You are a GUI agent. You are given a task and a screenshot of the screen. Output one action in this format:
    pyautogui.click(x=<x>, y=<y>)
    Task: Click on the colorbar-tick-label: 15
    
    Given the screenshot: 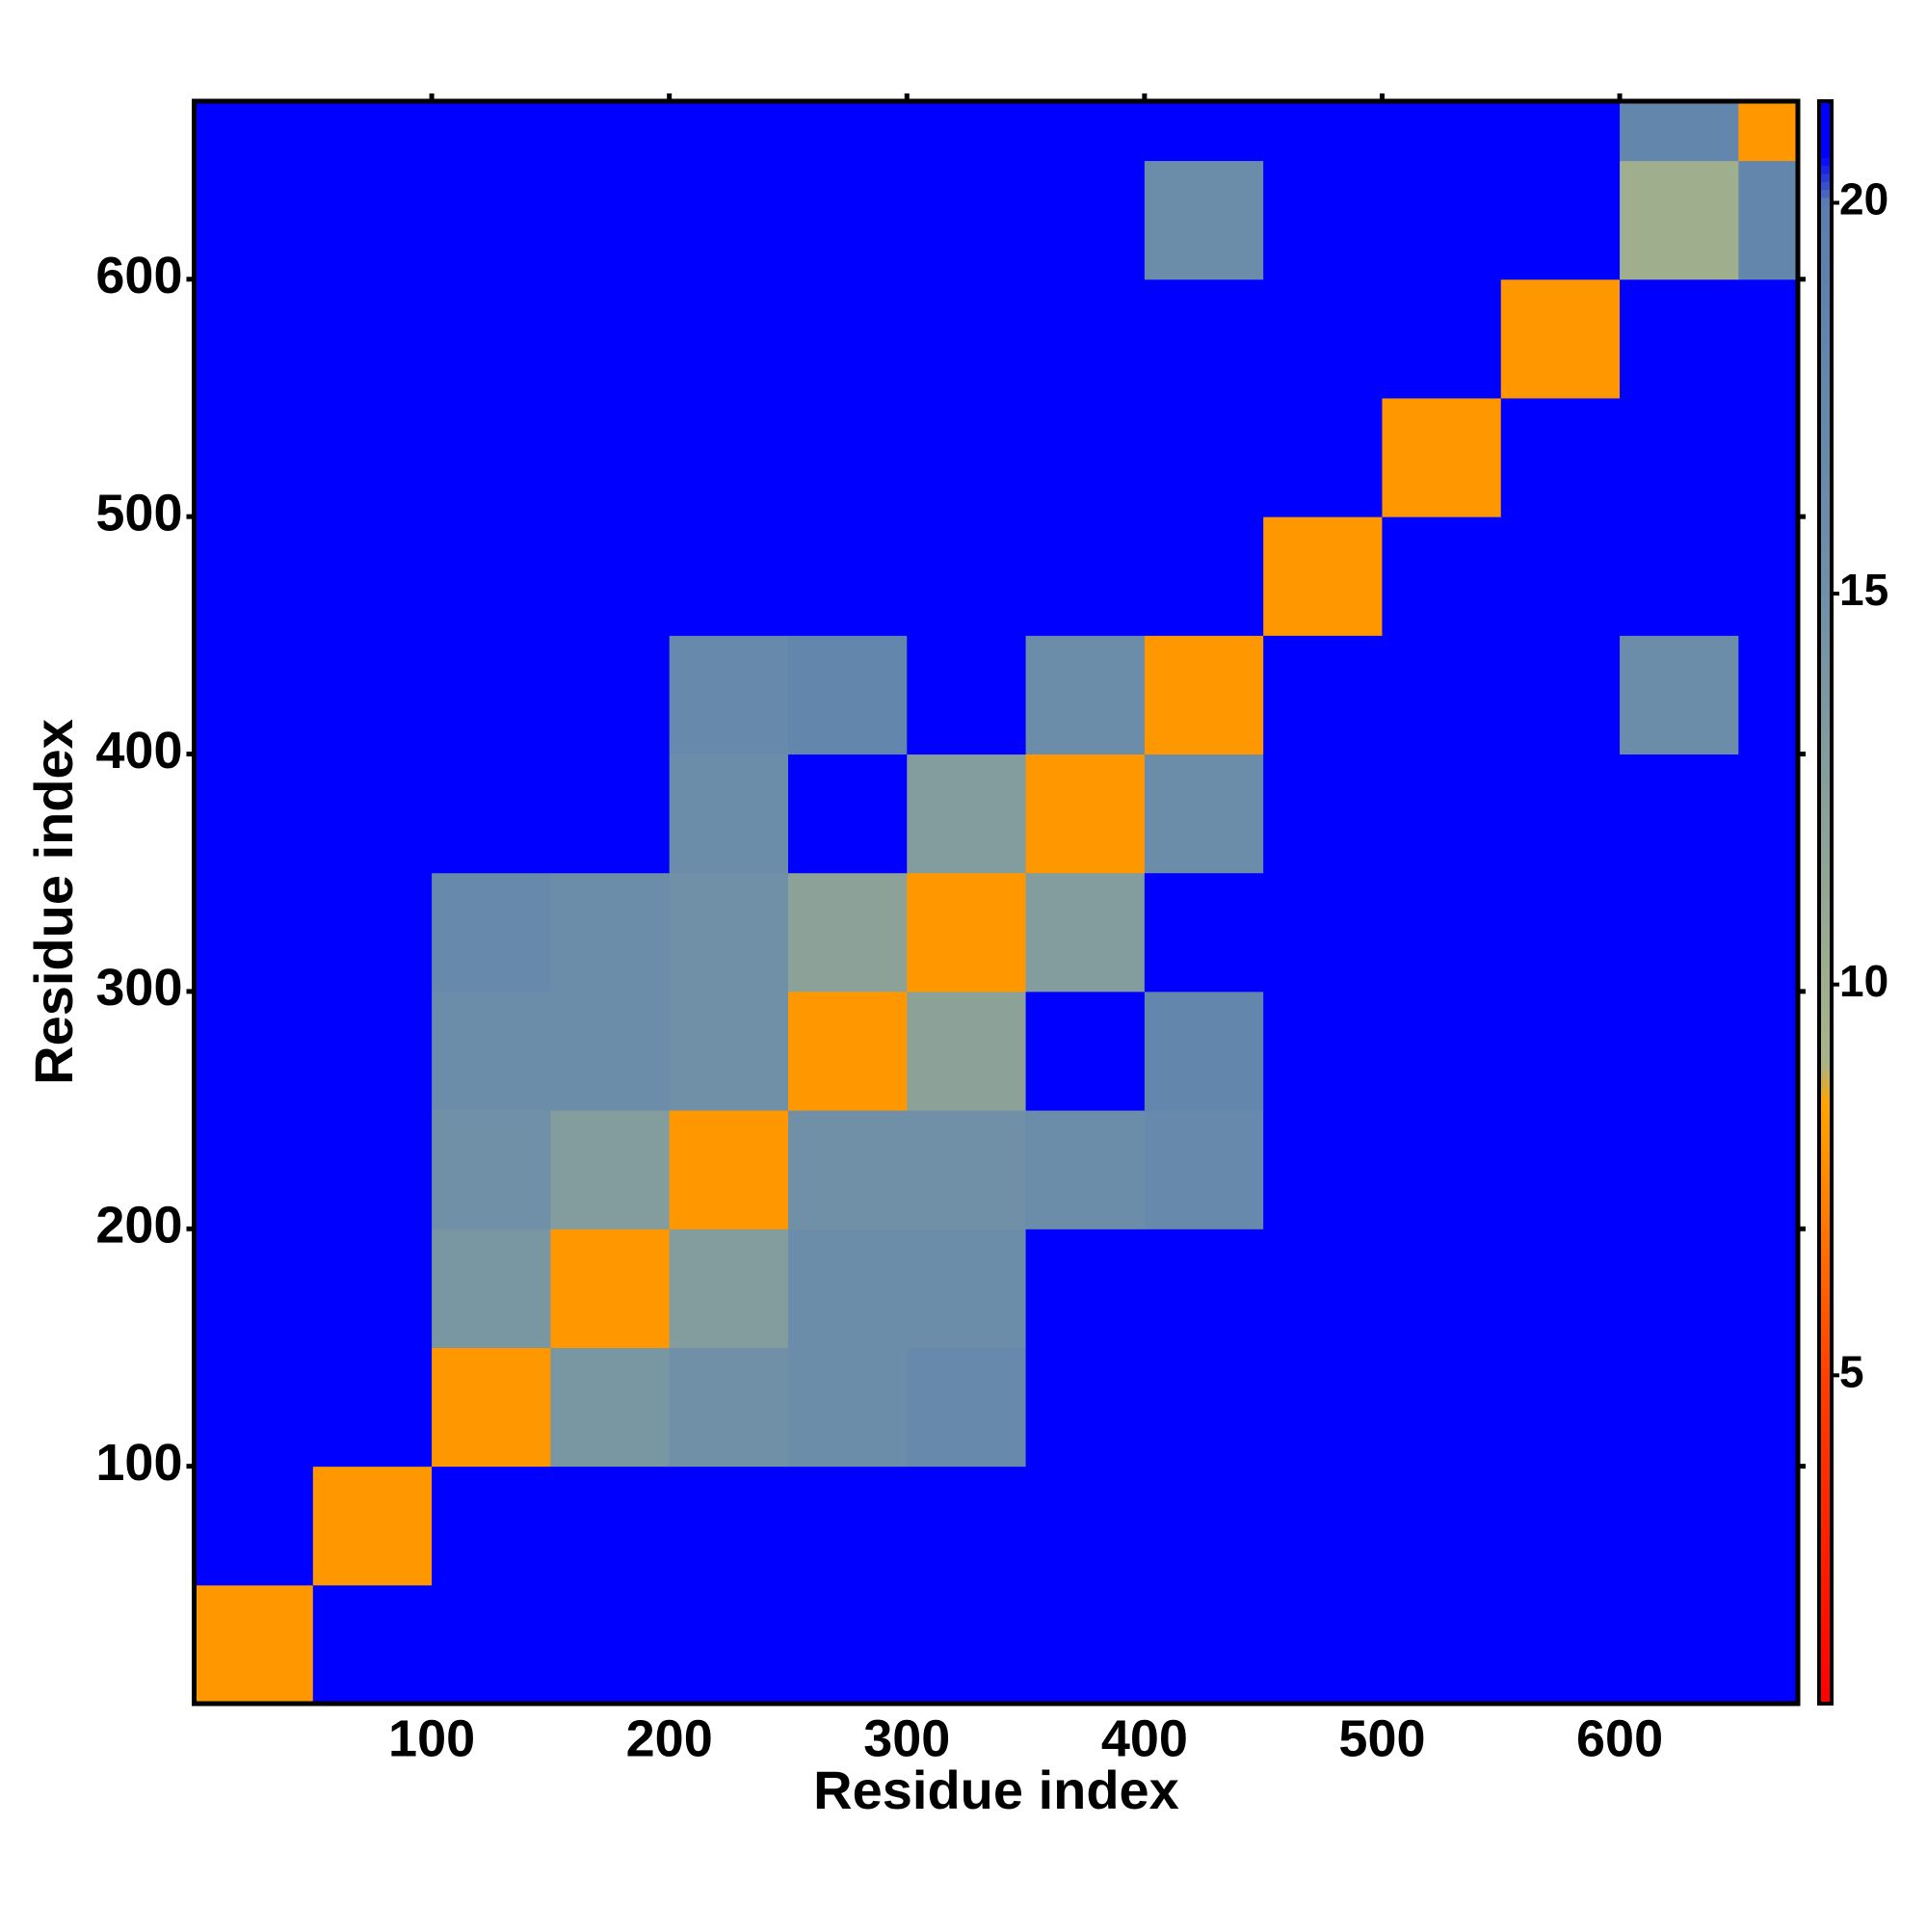 What is the action you would take?
    pyautogui.click(x=1864, y=590)
    